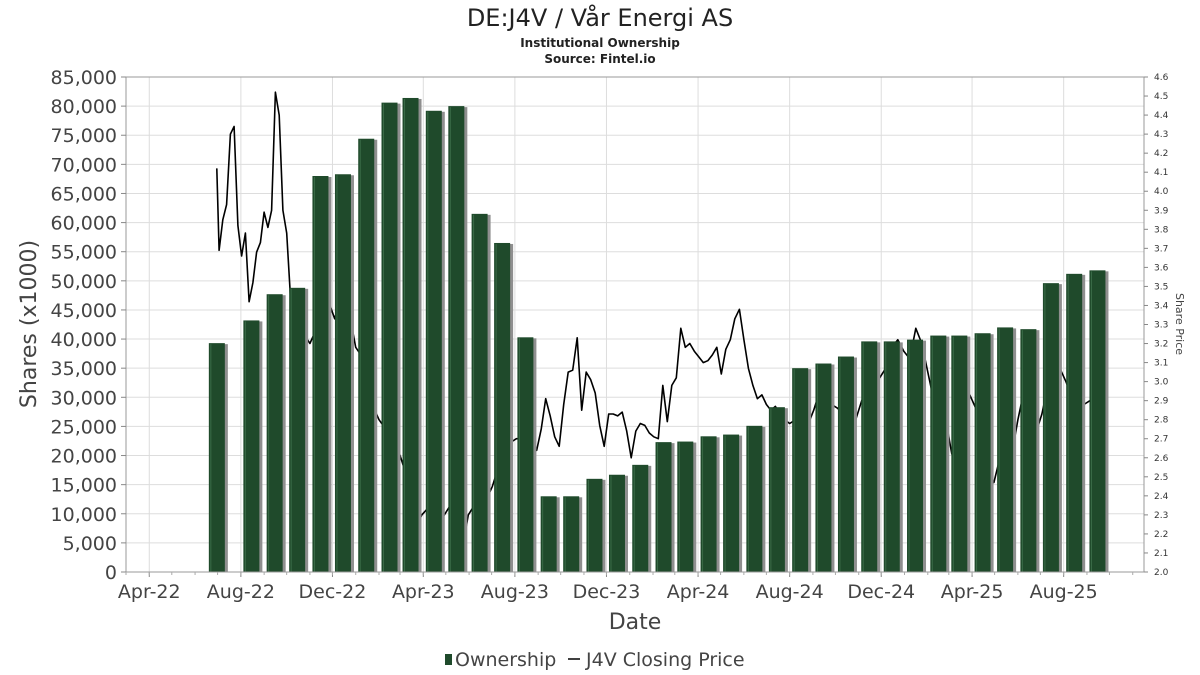  I want to click on y-tick-label: 75,000, so click(84, 136).